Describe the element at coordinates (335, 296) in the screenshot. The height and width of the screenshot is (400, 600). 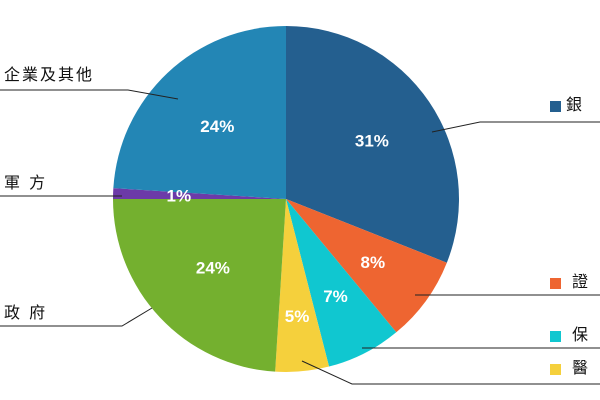
I see `percent-label: 7%` at that location.